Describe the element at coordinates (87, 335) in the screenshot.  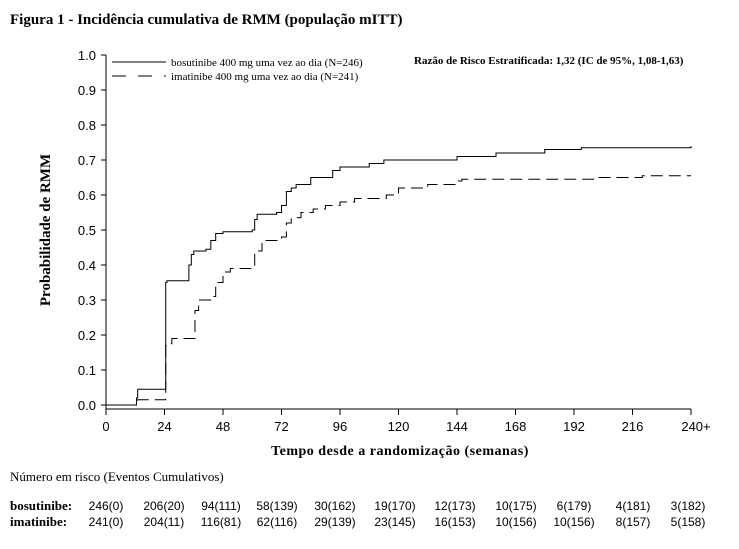
I see `y-tick-label: 0.2` at that location.